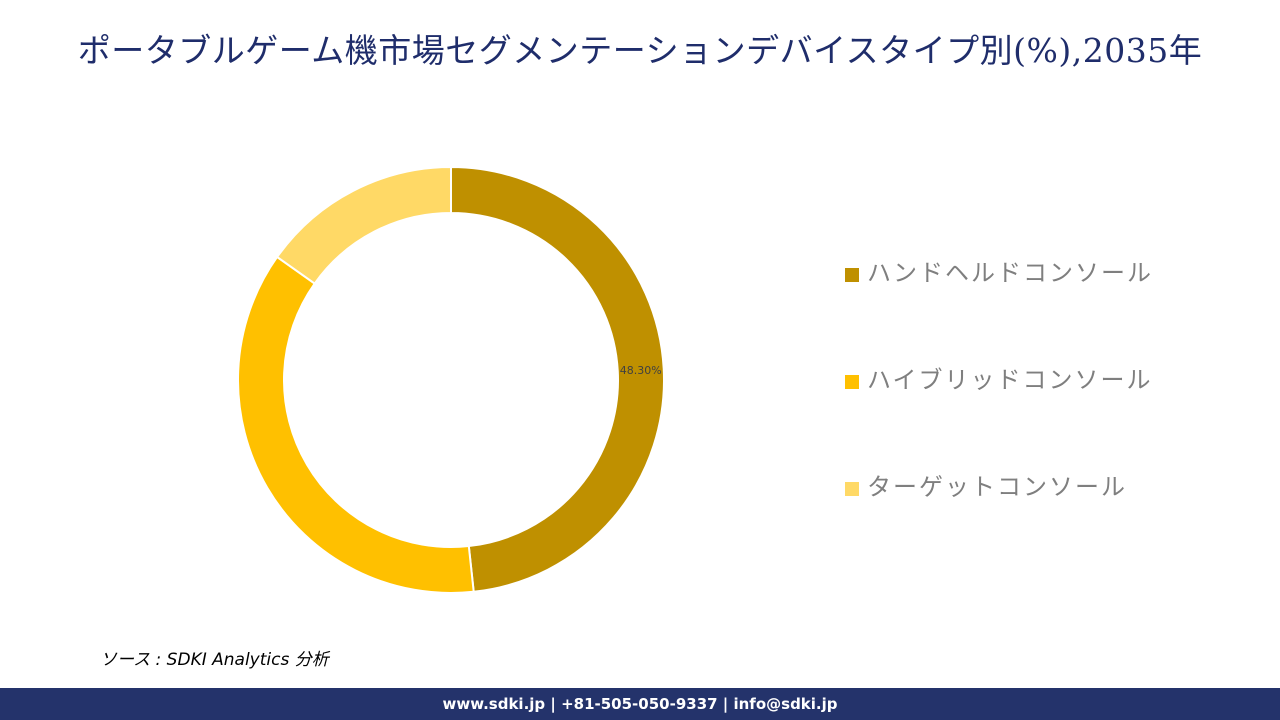 This screenshot has width=1280, height=720. Describe the element at coordinates (999, 308) in the screenshot. I see `legend-item-handheld: ハンドヘルドコンソール` at that location.